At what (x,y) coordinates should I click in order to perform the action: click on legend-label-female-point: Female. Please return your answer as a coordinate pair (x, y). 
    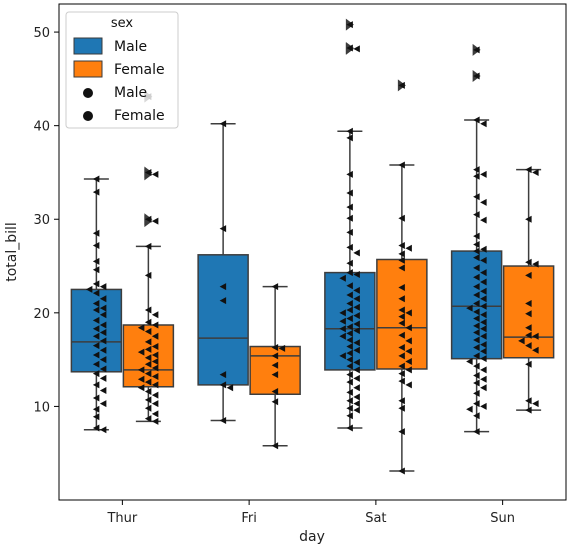
    Looking at the image, I should click on (139, 116).